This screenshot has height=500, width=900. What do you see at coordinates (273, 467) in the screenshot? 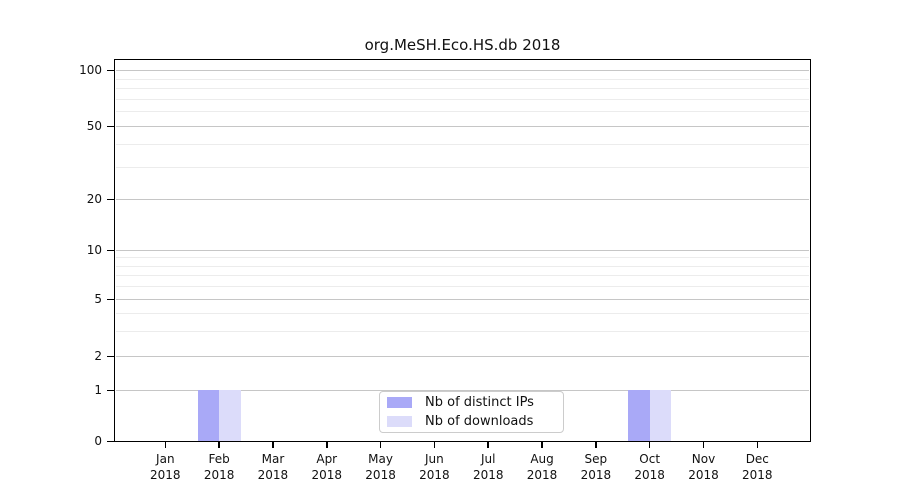
I see `x-tick-label: Mar 2018` at bounding box center [273, 467].